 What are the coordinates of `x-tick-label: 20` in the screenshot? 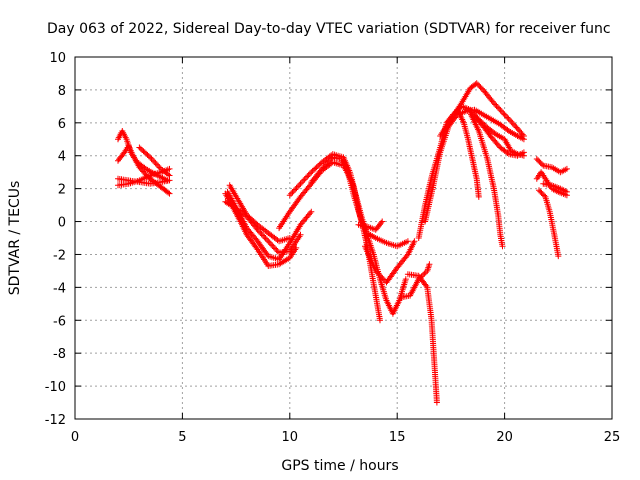 It's located at (504, 437).